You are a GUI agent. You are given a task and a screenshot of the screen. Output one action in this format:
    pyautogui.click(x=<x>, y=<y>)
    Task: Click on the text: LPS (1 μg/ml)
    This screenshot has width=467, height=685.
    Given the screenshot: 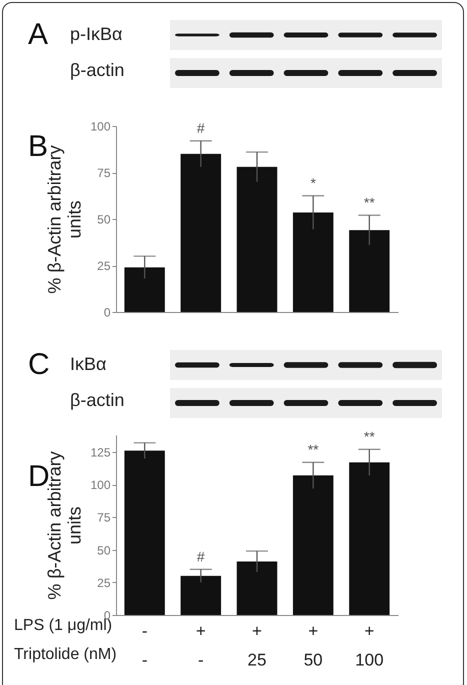 What is the action you would take?
    pyautogui.click(x=63, y=626)
    